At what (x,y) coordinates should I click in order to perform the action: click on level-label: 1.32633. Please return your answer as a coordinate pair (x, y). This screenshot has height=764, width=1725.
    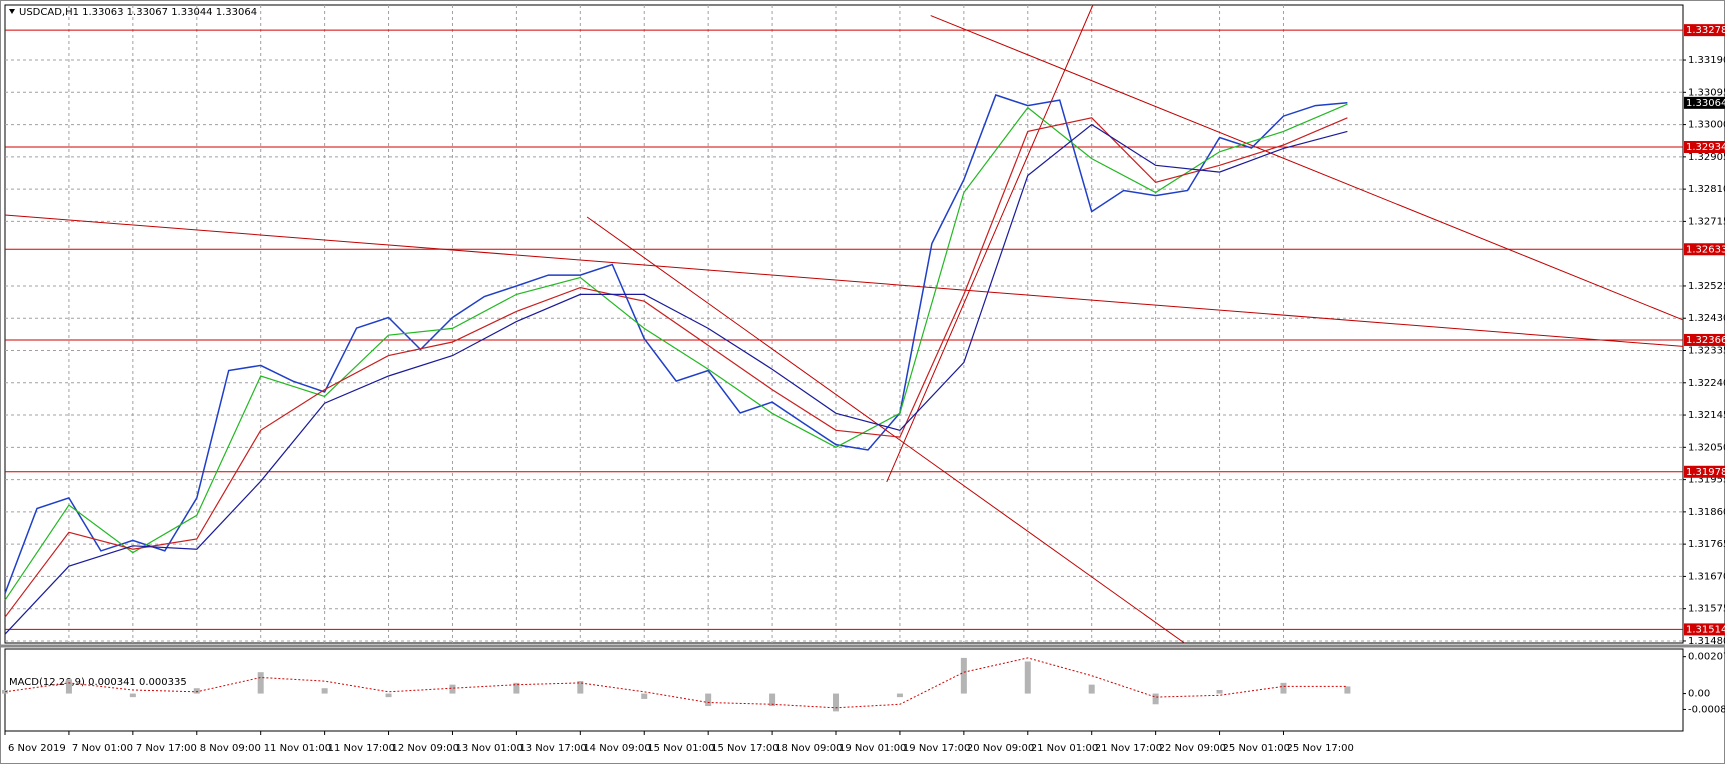
    Looking at the image, I should click on (1705, 249).